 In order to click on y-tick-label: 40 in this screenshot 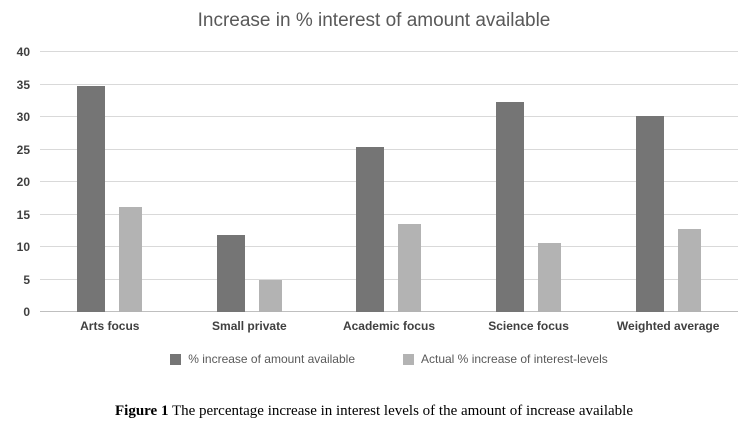, I will do `click(23, 52)`.